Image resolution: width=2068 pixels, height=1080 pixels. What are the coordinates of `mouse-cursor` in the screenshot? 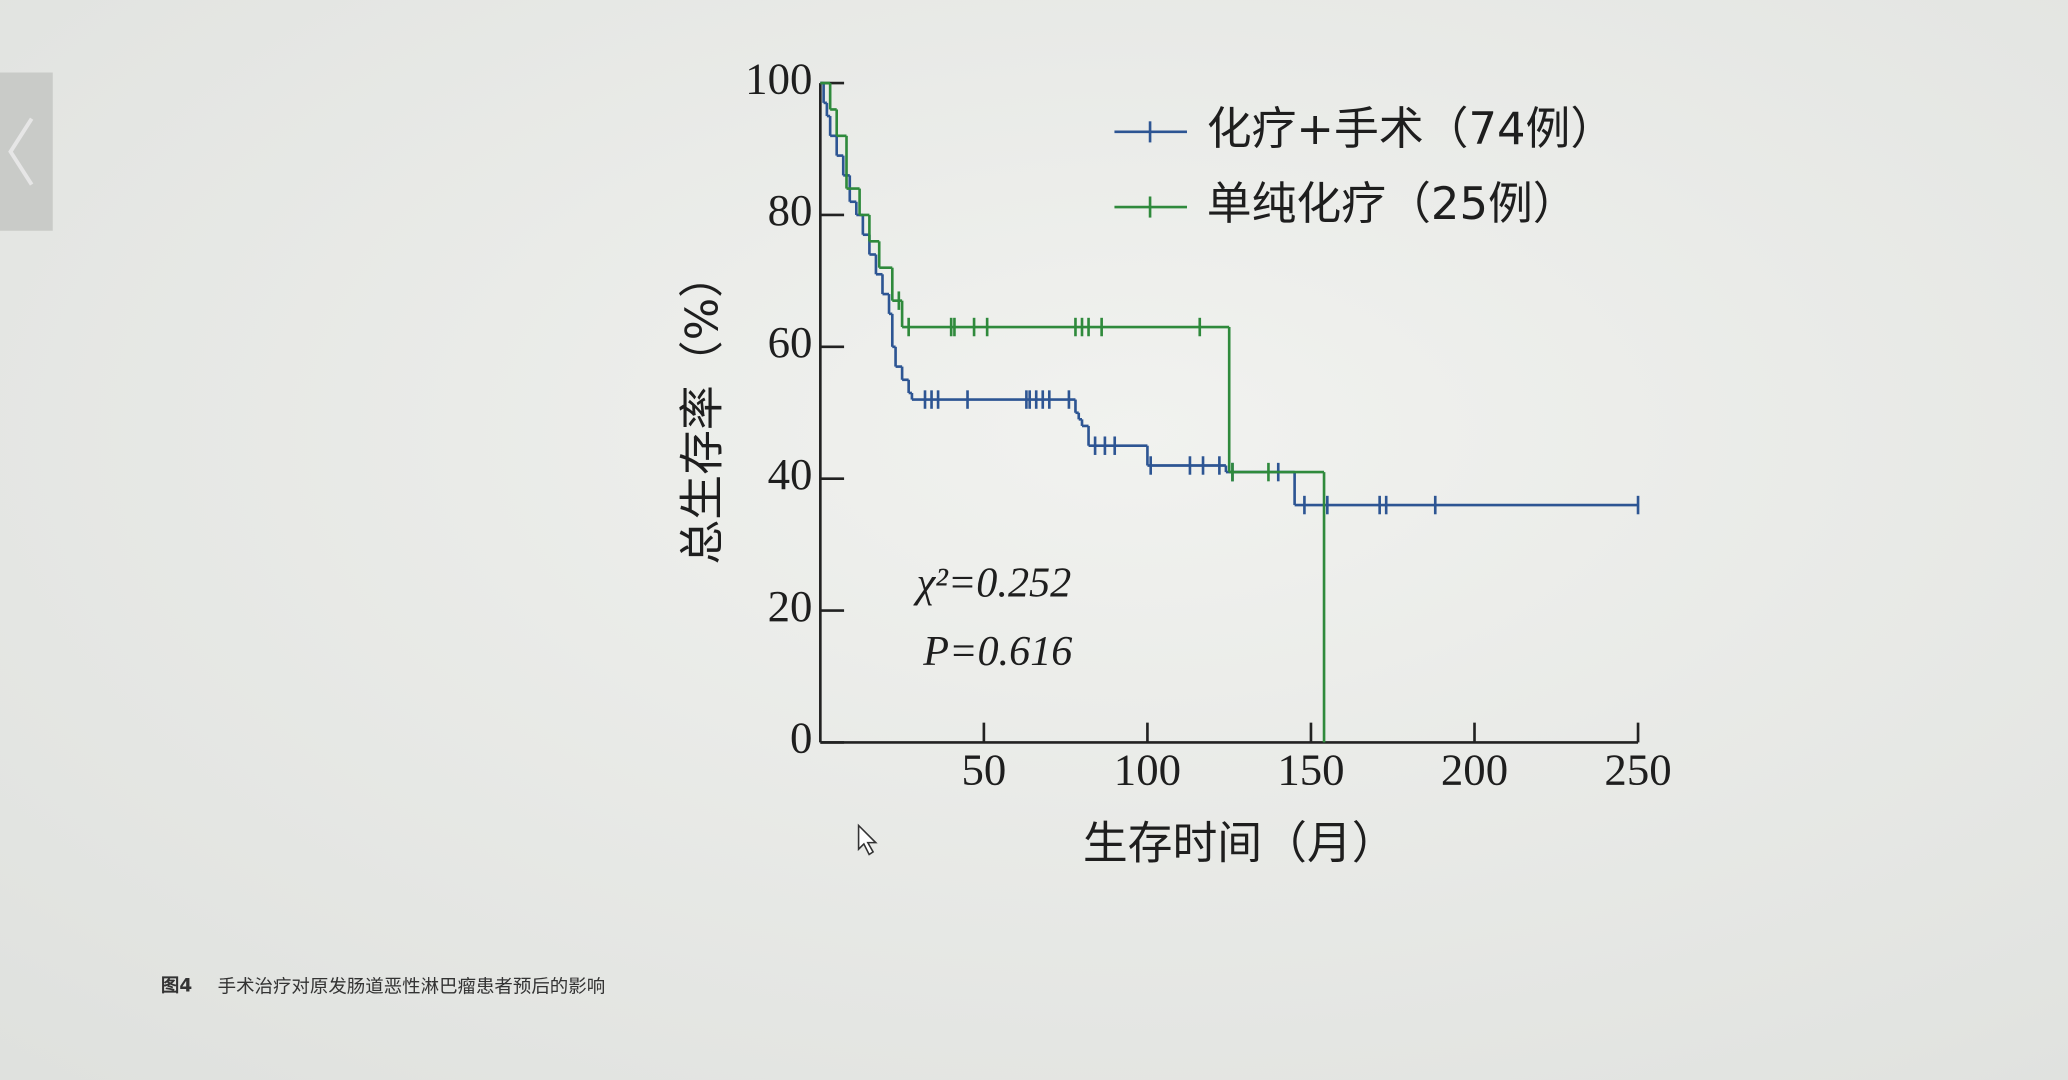 It's located at (867, 839).